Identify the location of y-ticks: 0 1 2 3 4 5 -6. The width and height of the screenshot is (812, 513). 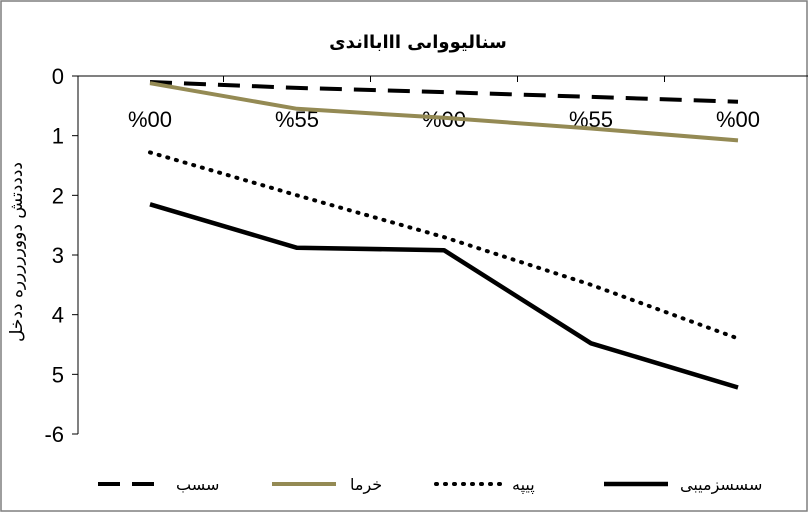
(61, 255).